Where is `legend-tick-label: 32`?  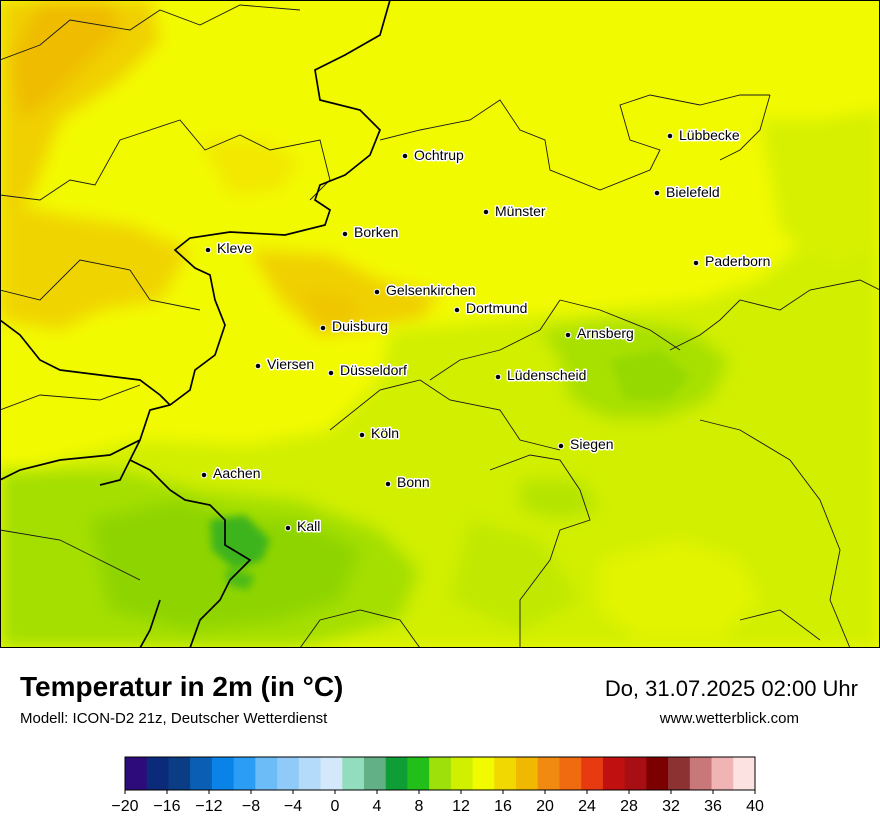 legend-tick-label: 32 is located at coordinates (671, 806).